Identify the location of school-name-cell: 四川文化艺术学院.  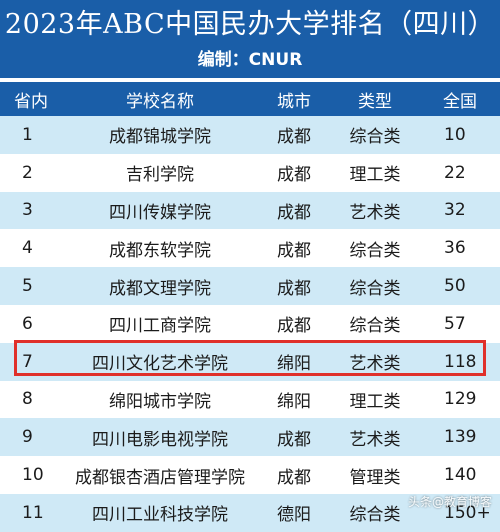
(160, 364).